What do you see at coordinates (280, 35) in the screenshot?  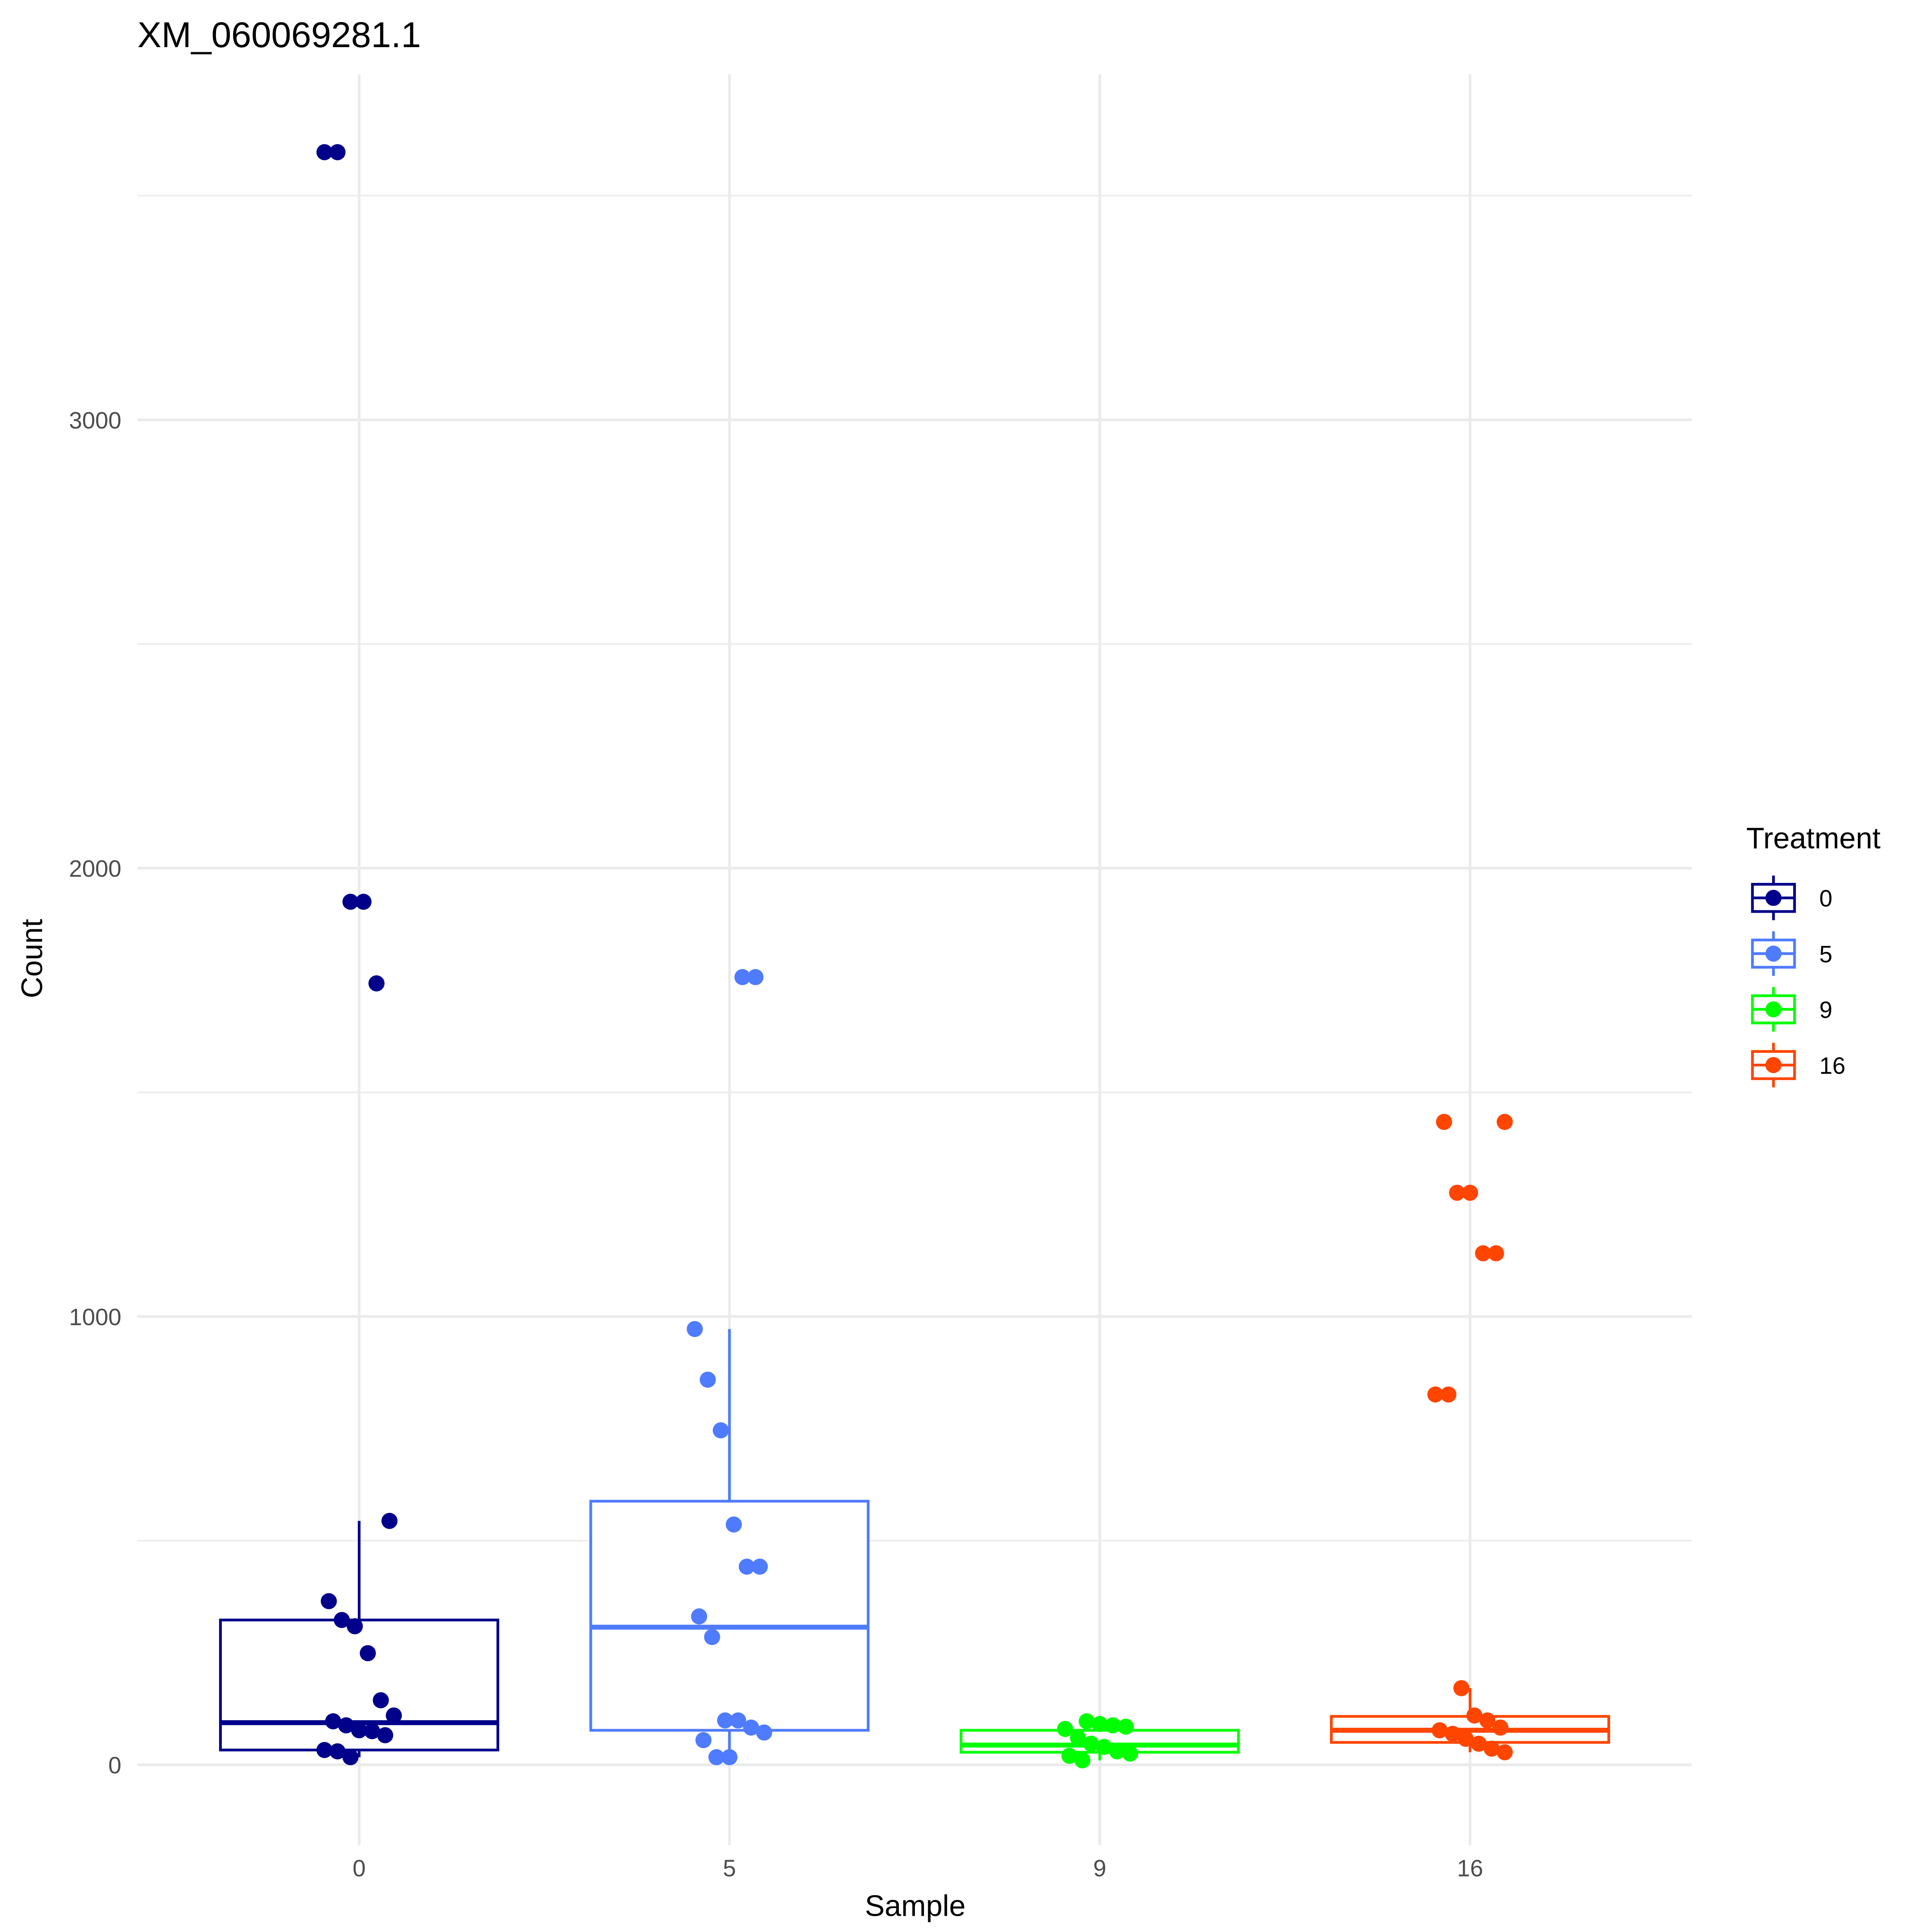 I see `chart-title: XM_060069281.1` at bounding box center [280, 35].